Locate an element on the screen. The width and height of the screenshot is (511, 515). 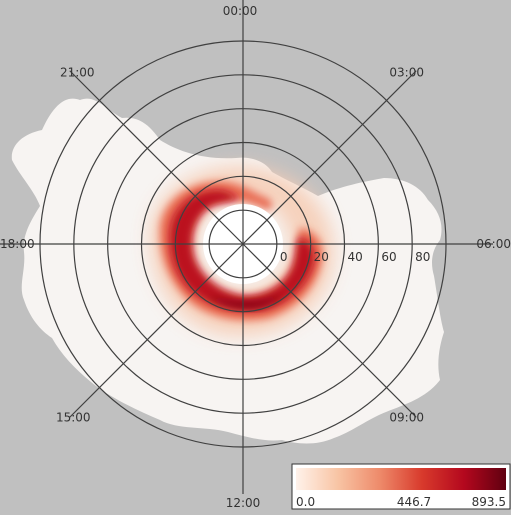
time-label-6: 18:00 is located at coordinates (17, 244).